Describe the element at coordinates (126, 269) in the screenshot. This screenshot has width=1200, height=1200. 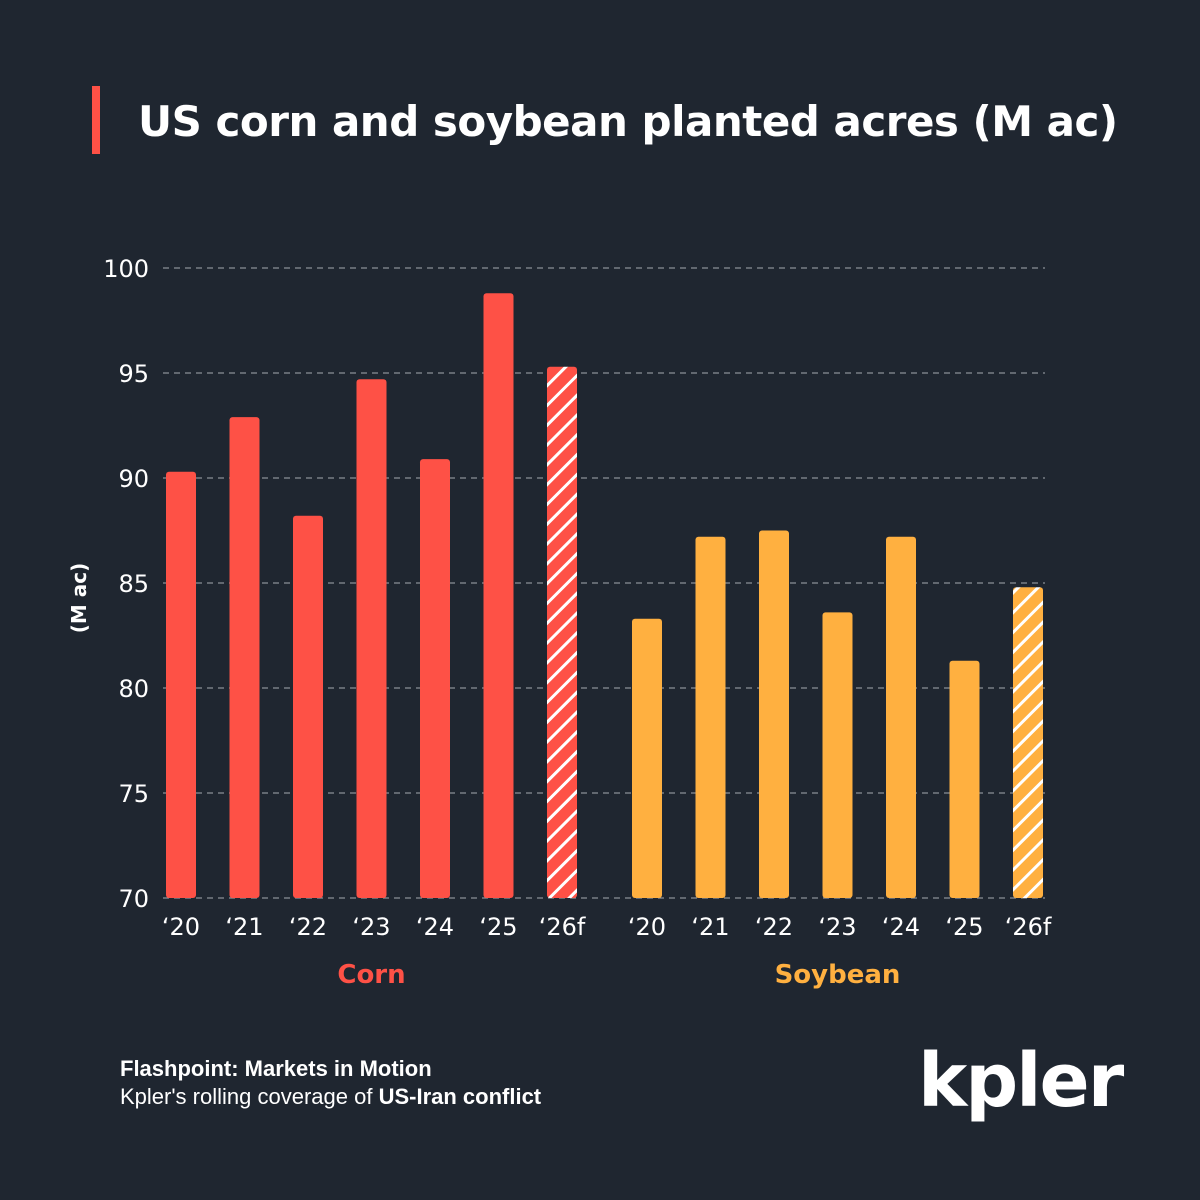
I see `y-tick-label: 100` at that location.